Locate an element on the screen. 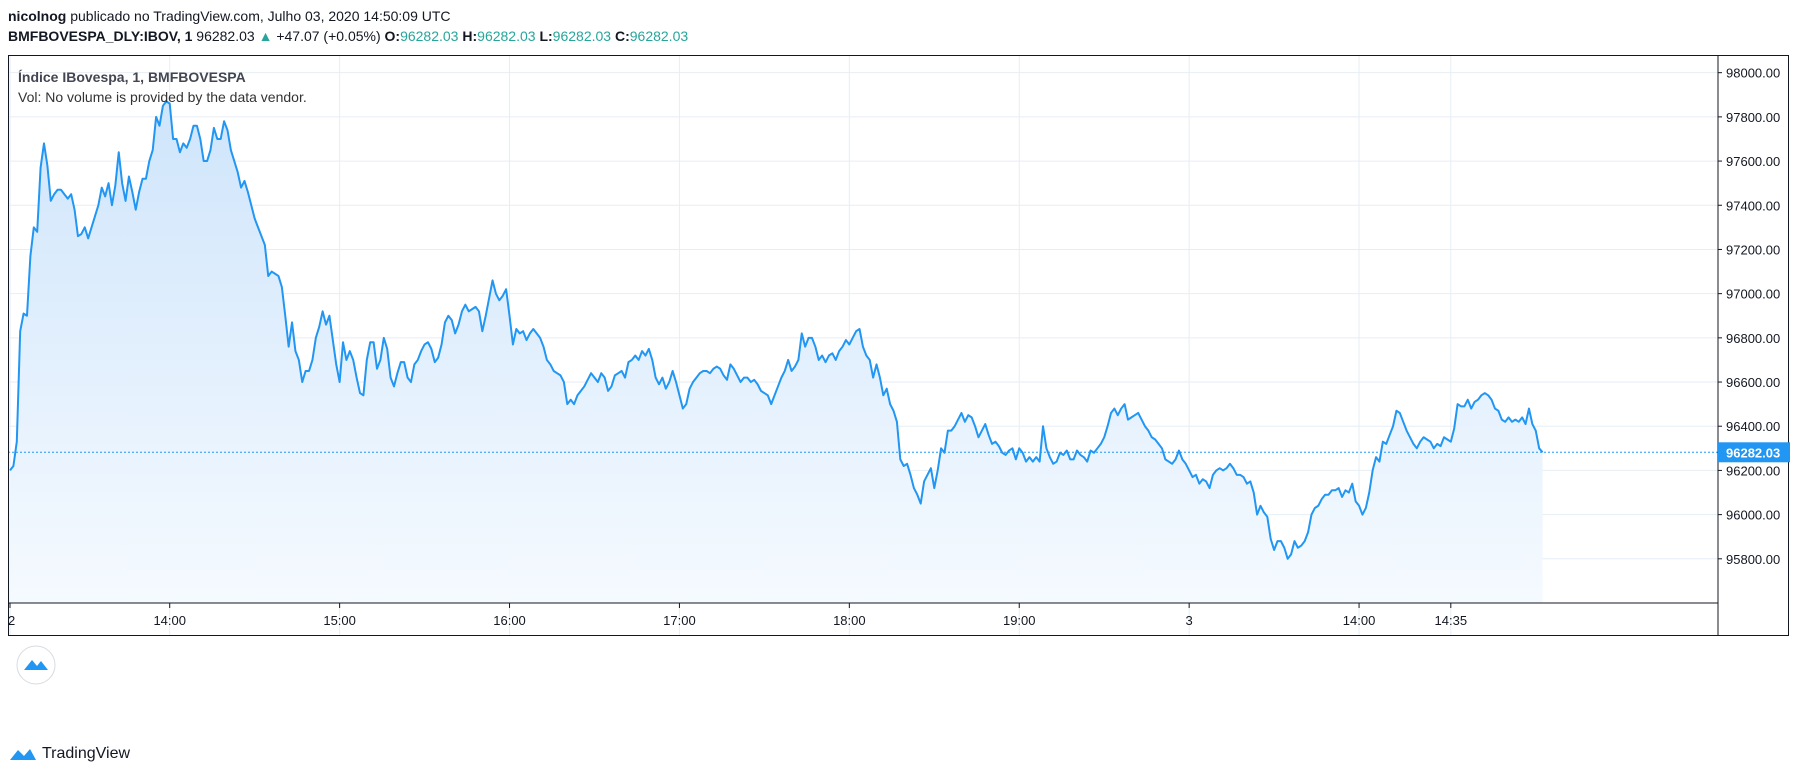  y-tick-label: 96200.00 is located at coordinates (1753, 470).